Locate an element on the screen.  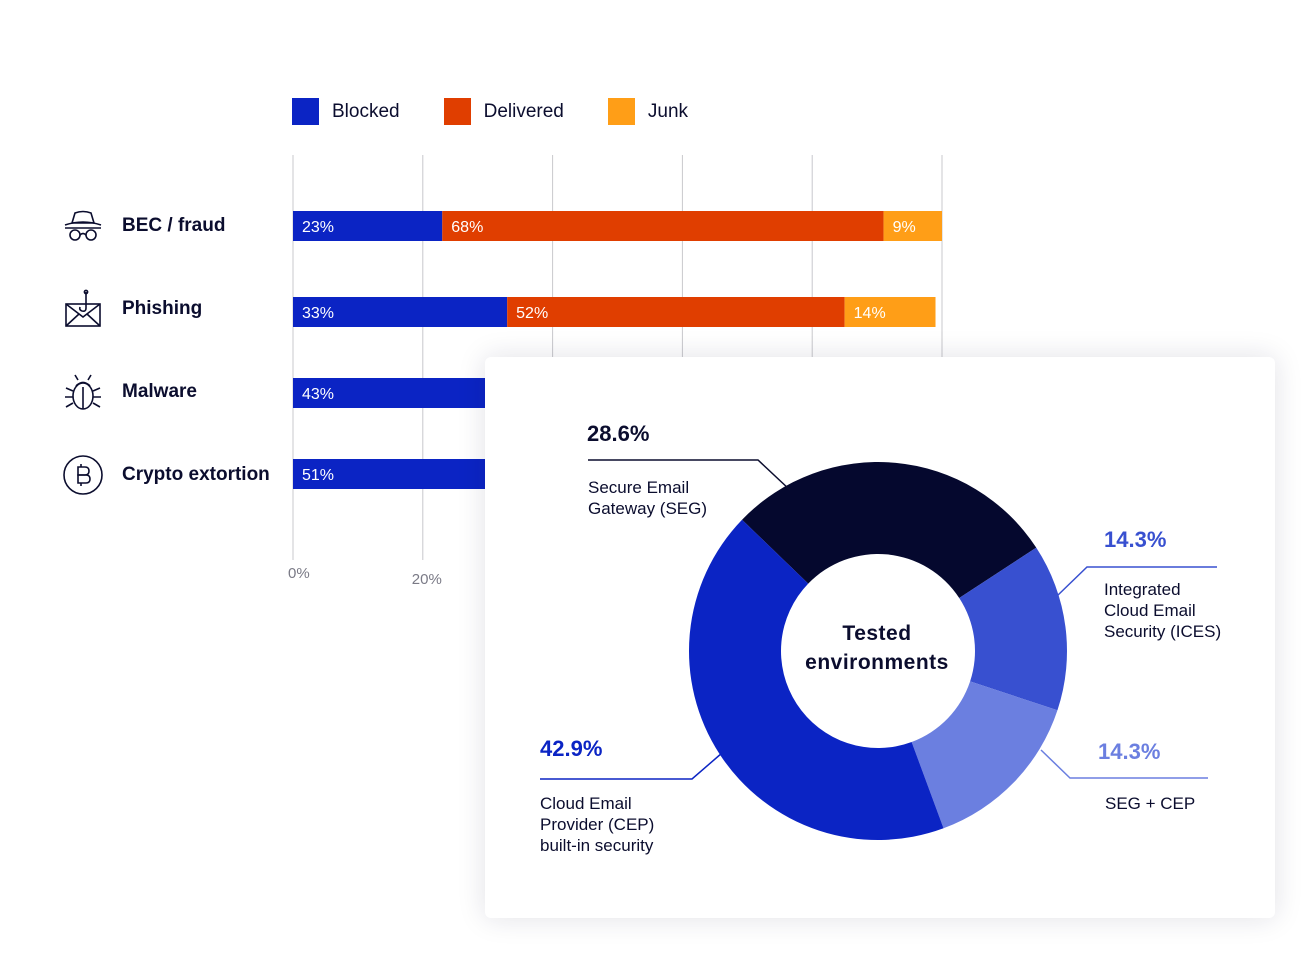
donut-desc-ices-line2: Cloud Email is located at coordinates (1150, 610).